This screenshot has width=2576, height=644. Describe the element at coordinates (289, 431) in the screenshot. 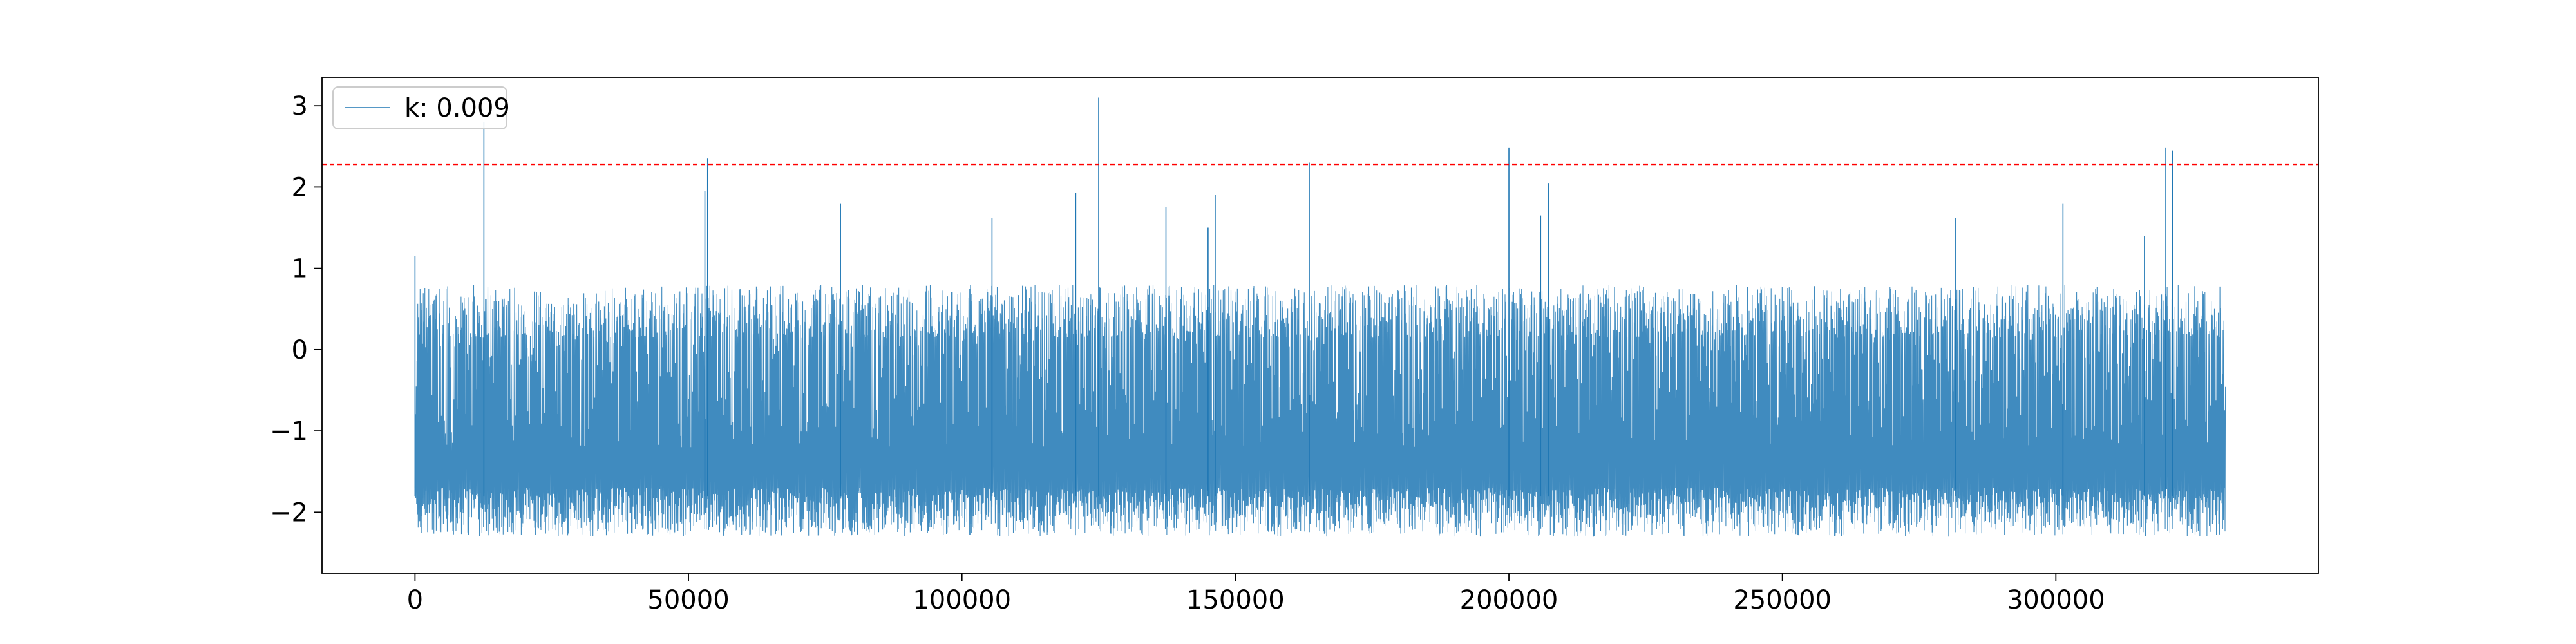

I see `y-tick-label: −1` at that location.